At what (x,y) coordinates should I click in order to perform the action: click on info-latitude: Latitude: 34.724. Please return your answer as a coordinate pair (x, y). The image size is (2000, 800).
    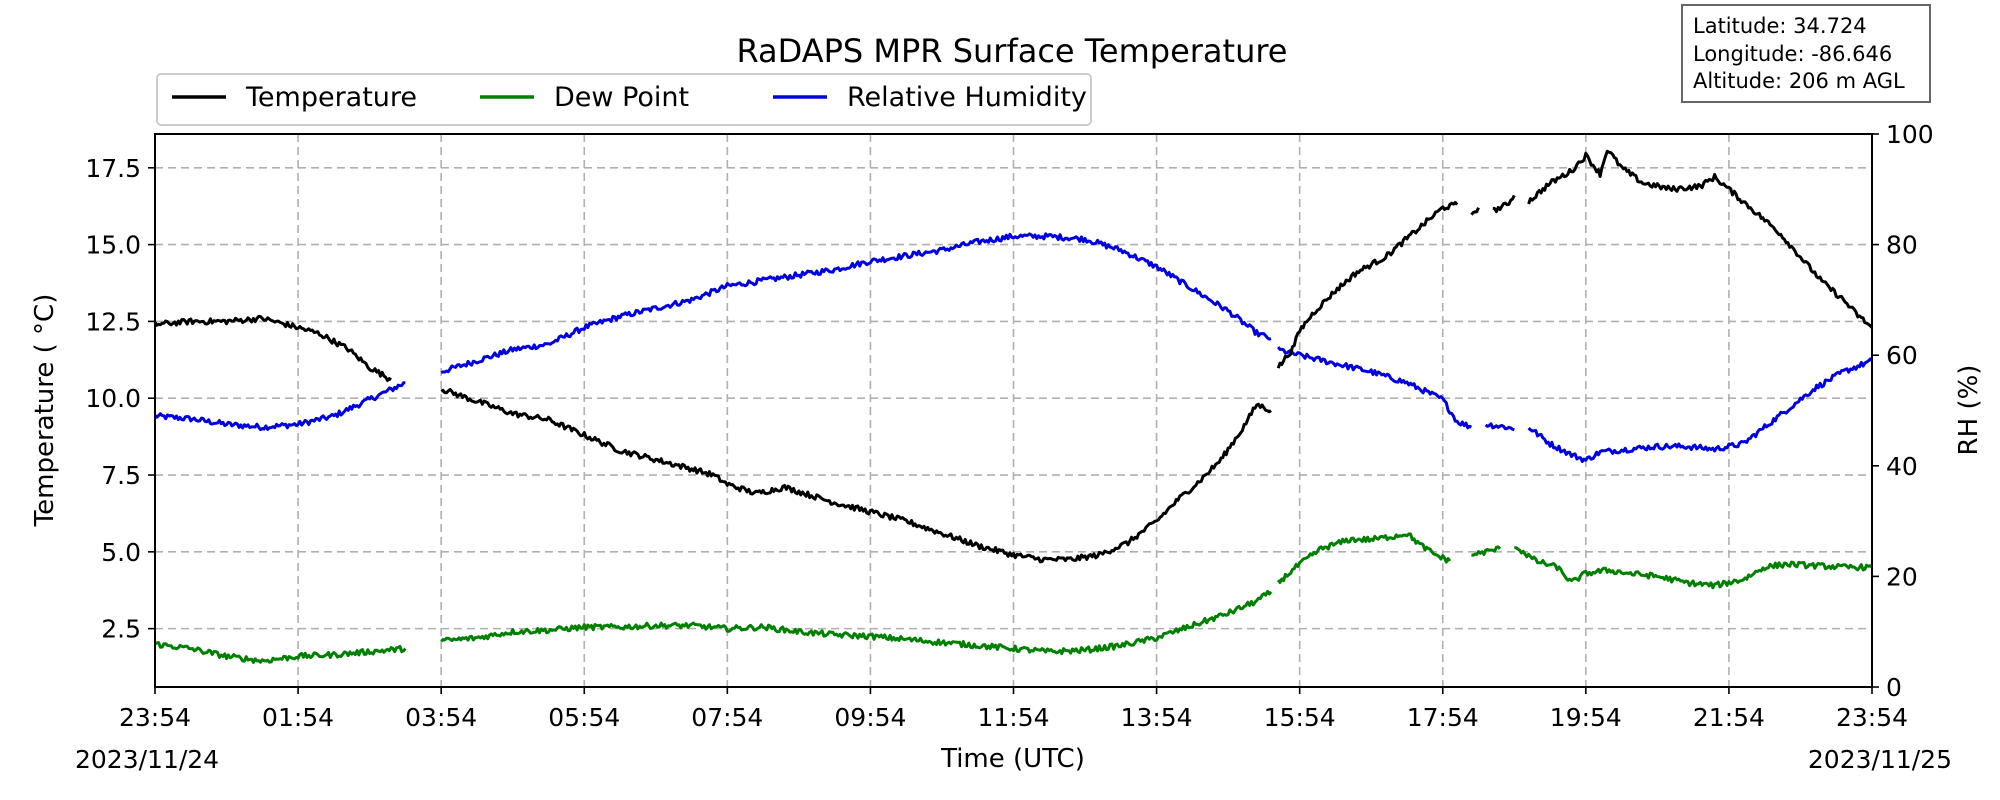
    Looking at the image, I should click on (1780, 26).